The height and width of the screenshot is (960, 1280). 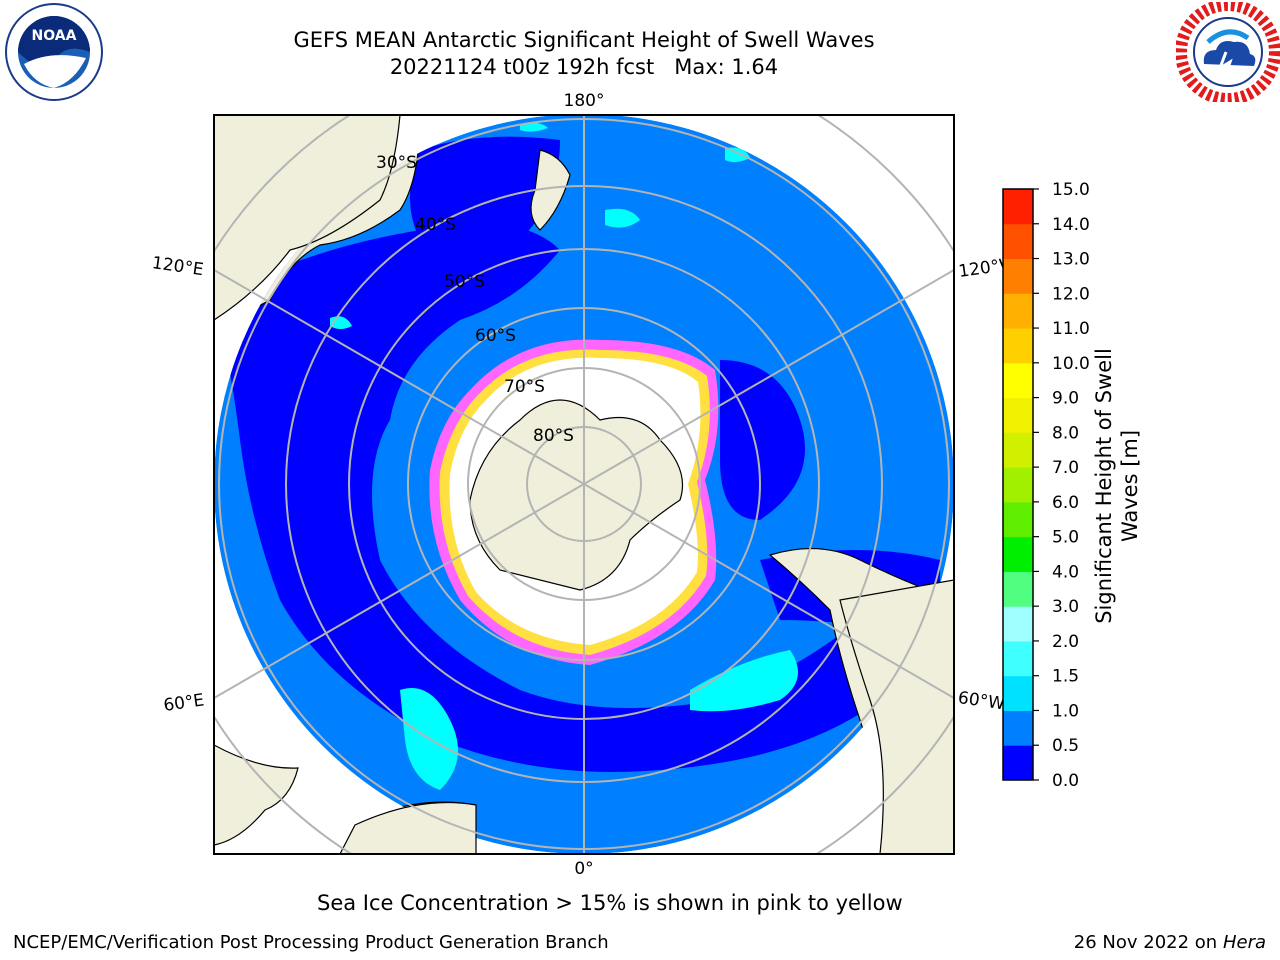 What do you see at coordinates (183, 702) in the screenshot?
I see `lon-label-60e: 60°E` at bounding box center [183, 702].